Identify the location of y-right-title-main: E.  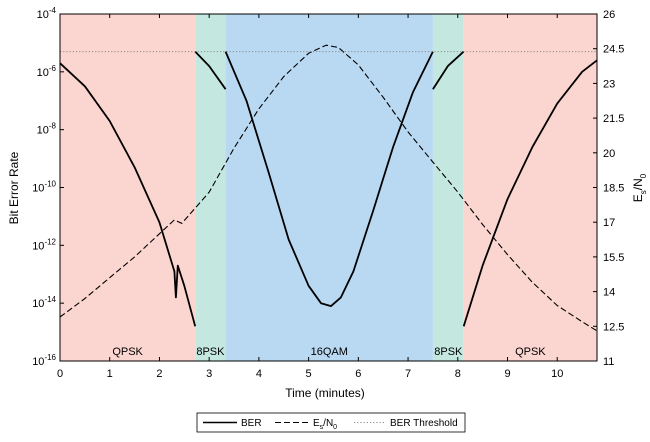
(638, 198).